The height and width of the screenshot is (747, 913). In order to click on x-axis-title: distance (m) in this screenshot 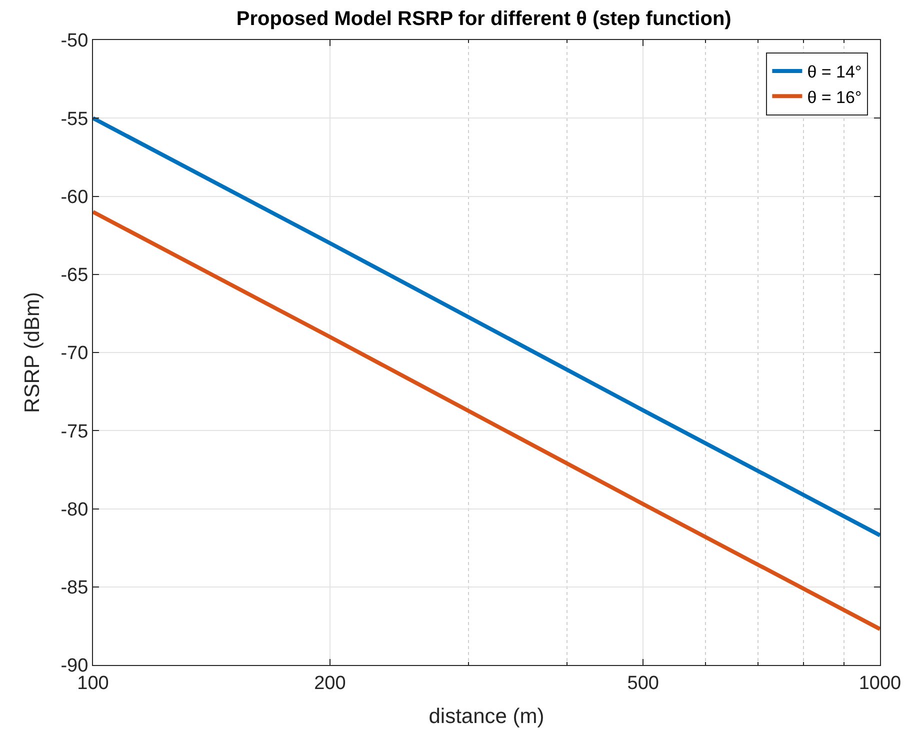, I will do `click(486, 716)`.